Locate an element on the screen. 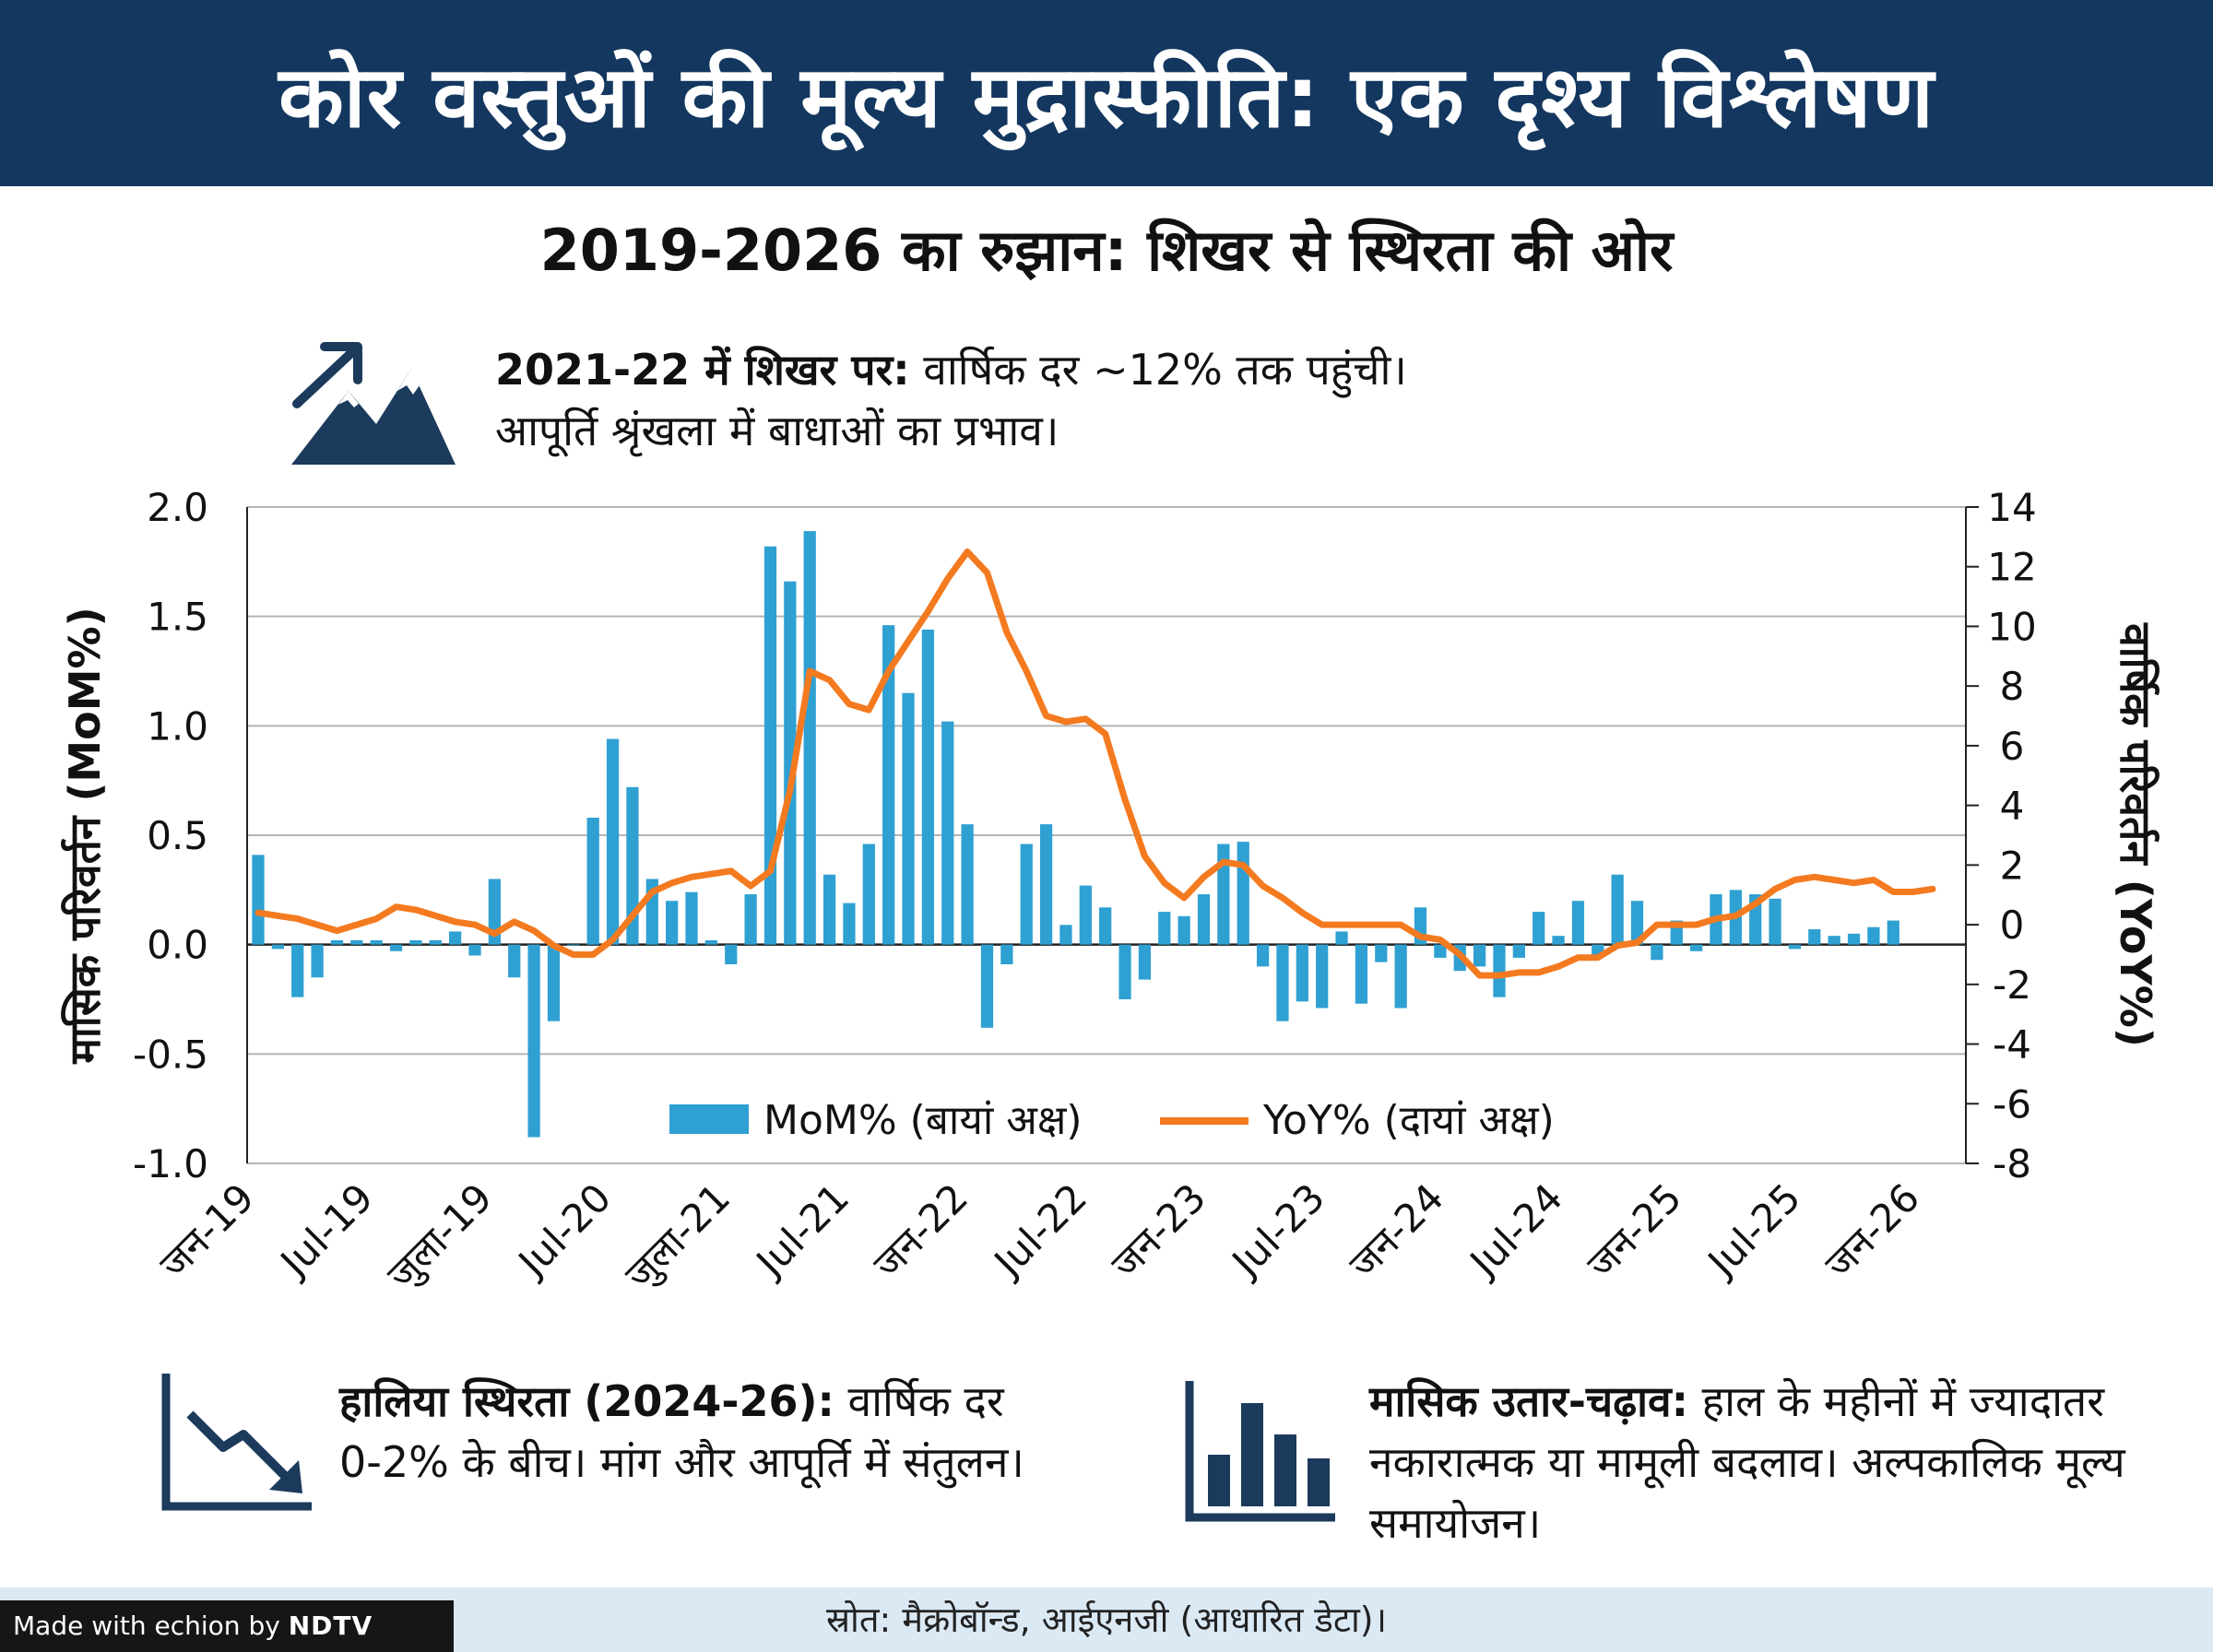 The width and height of the screenshot is (2213, 1652). echion-logo: echion is located at coordinates (197, 1626).